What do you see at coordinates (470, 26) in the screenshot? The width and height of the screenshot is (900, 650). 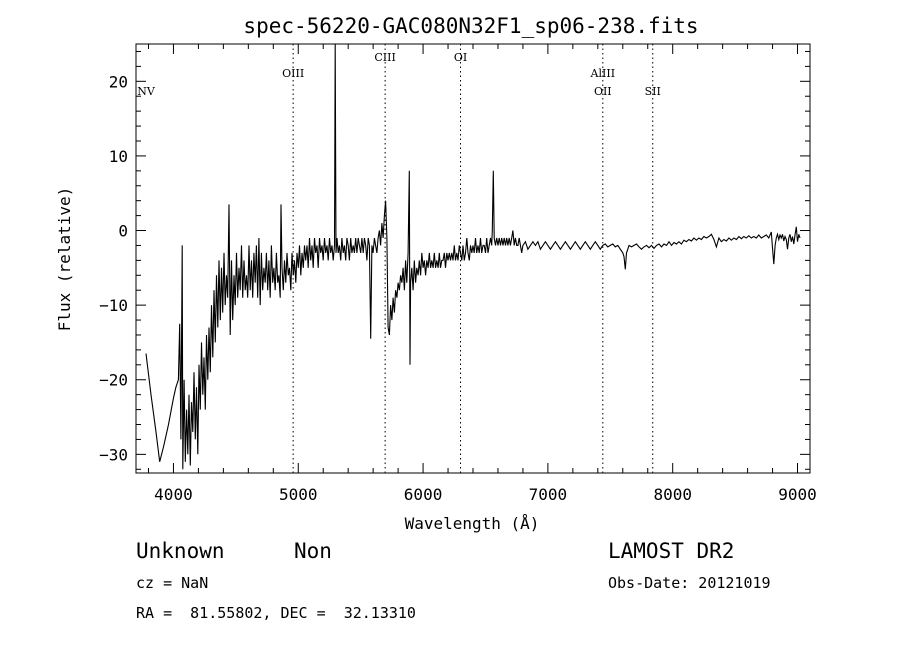 I see `chart-title: spec-56220-GAC080N32F1_sp06-238.fits` at bounding box center [470, 26].